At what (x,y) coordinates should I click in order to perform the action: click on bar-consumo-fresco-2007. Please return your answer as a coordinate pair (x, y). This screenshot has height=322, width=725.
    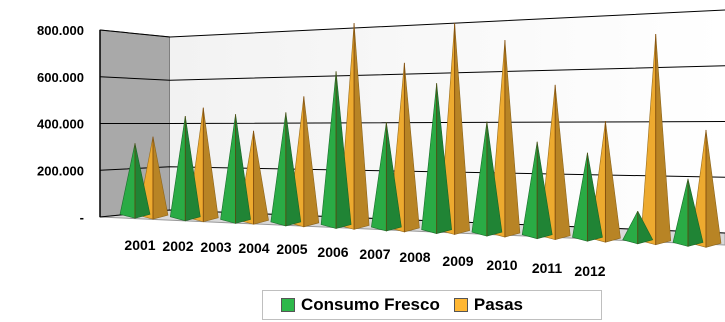
    Looking at the image, I should click on (436, 158).